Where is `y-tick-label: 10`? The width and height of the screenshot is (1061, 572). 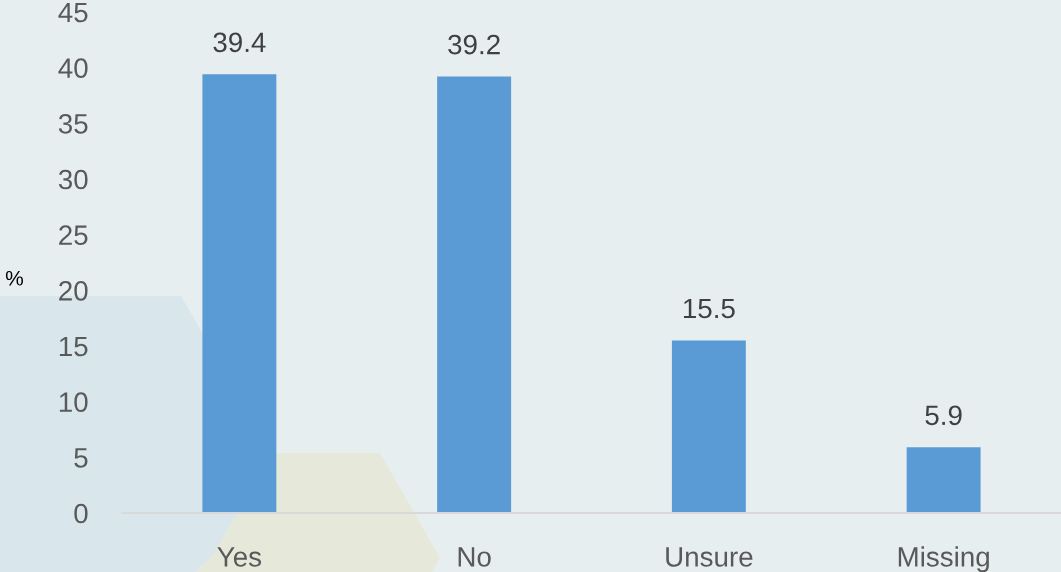
y-tick-label: 10 is located at coordinates (73, 402).